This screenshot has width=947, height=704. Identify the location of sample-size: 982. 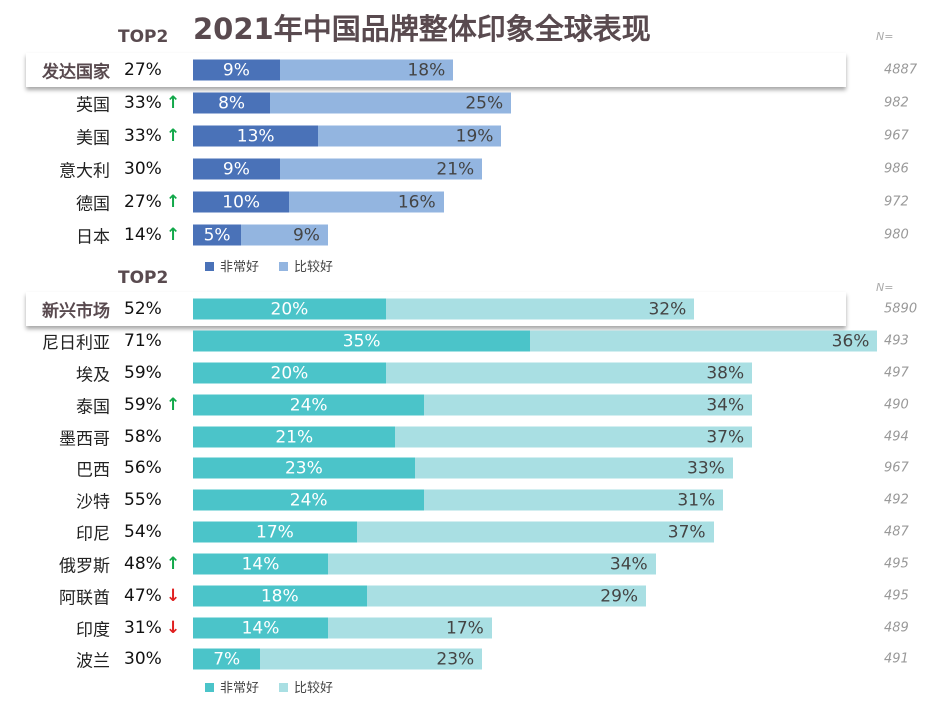
(896, 103).